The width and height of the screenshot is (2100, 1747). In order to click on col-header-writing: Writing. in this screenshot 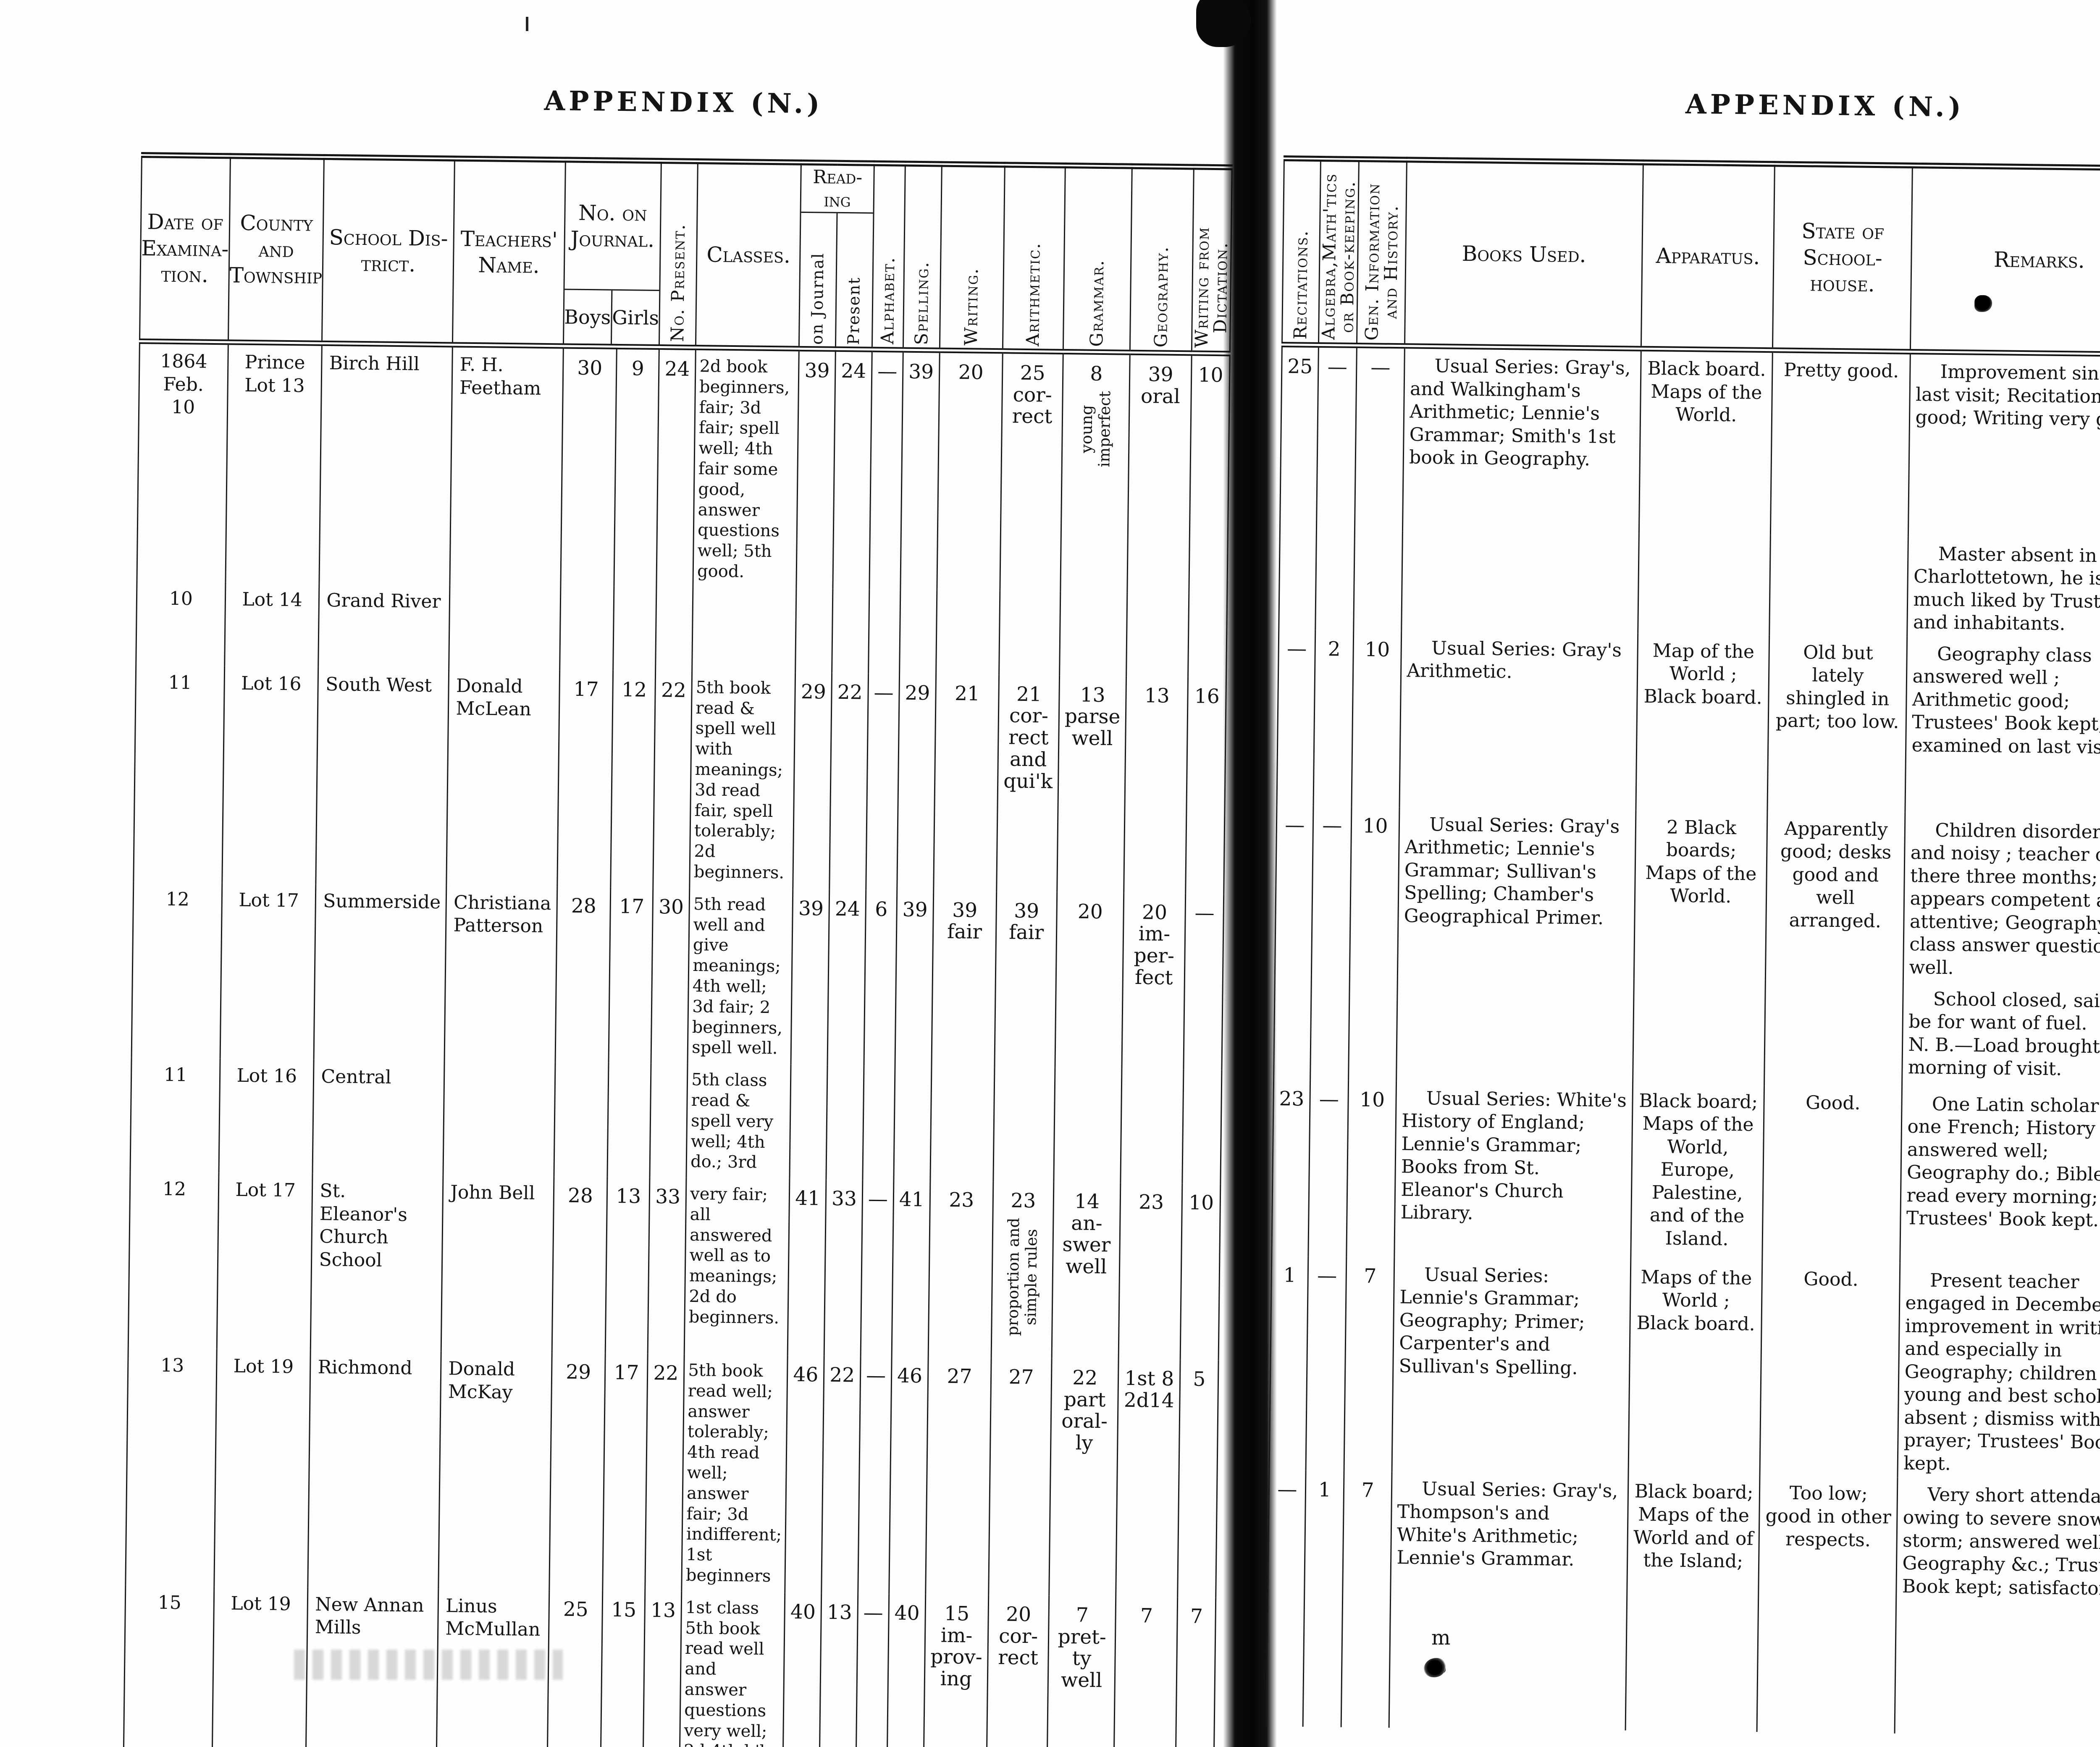, I will do `click(972, 257)`.